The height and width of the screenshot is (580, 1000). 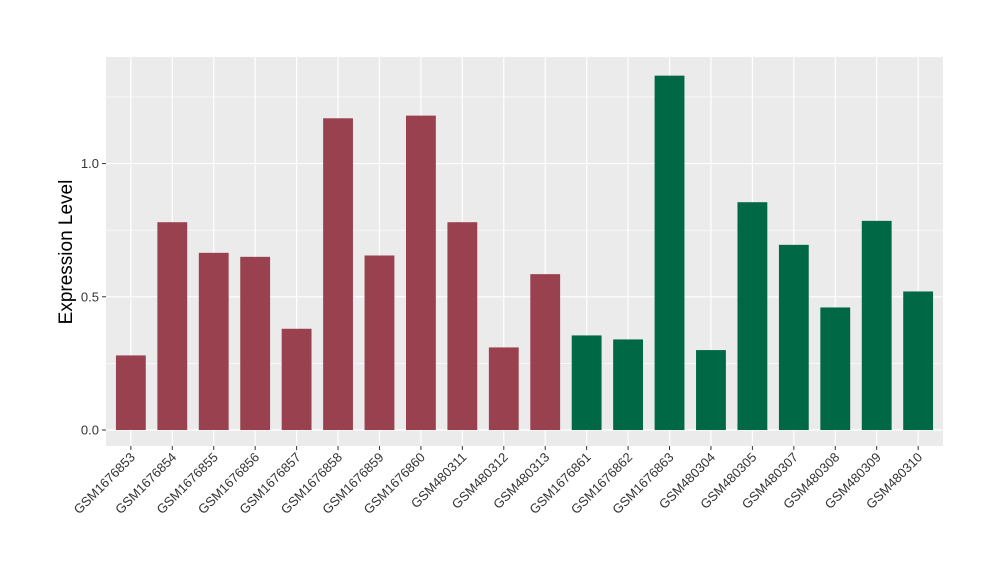 I want to click on bar-GSM480307, so click(x=793, y=337).